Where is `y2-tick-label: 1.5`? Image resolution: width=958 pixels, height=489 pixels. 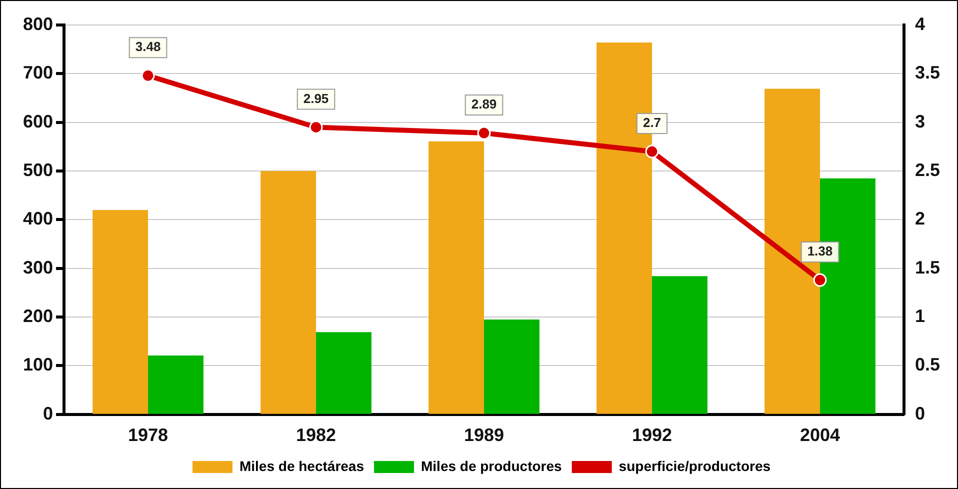
y2-tick-label: 1.5 is located at coordinates (927, 267).